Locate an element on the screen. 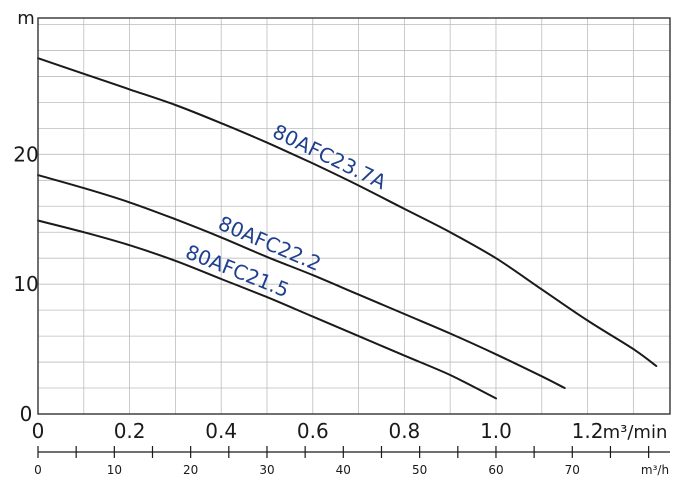  y-tick-label: 0 is located at coordinates (26, 414).